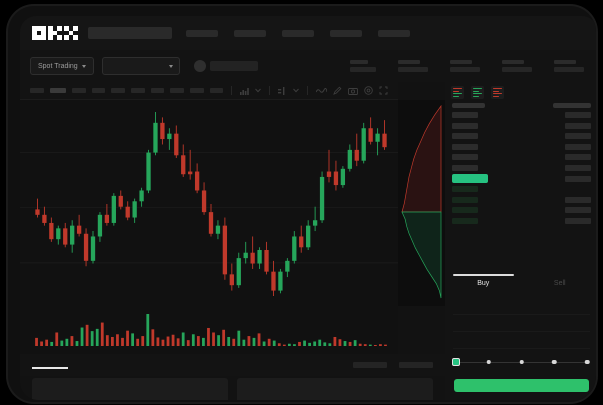  What do you see at coordinates (322, 90) in the screenshot?
I see `line-style-icon` at bounding box center [322, 90].